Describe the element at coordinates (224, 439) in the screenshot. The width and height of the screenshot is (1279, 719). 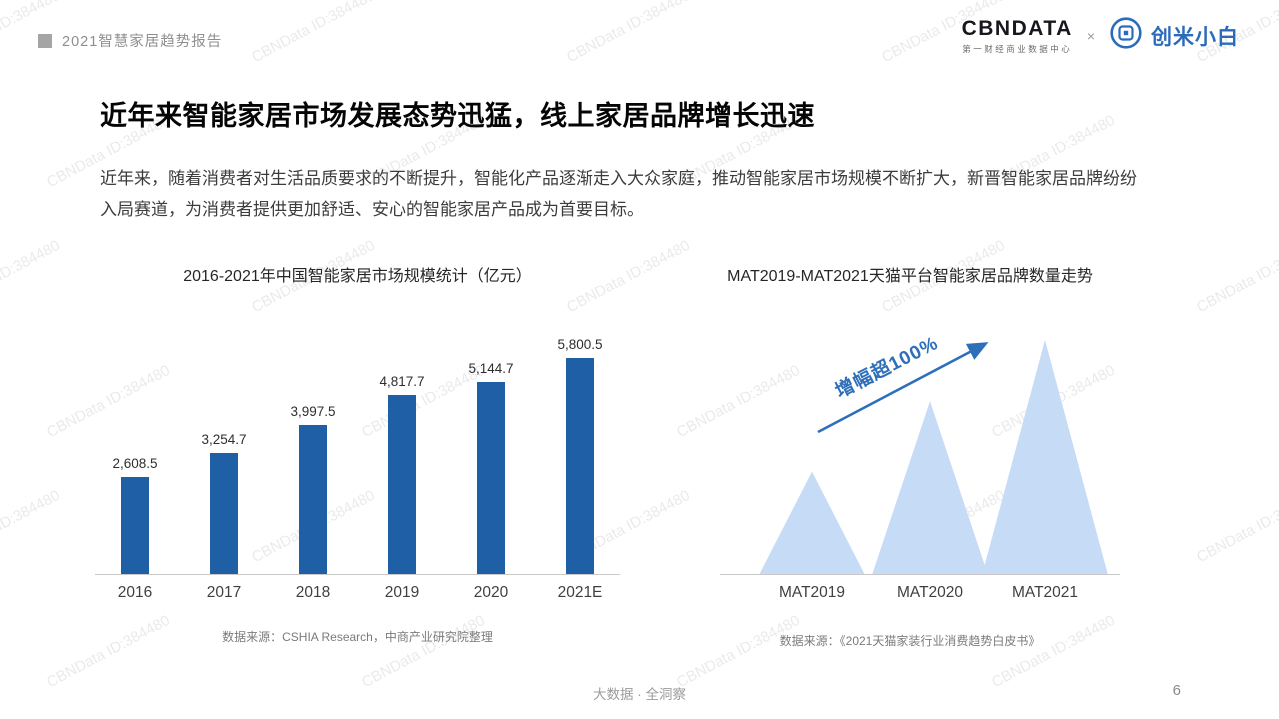
I see `bar-value-label: 3,254.7` at that location.